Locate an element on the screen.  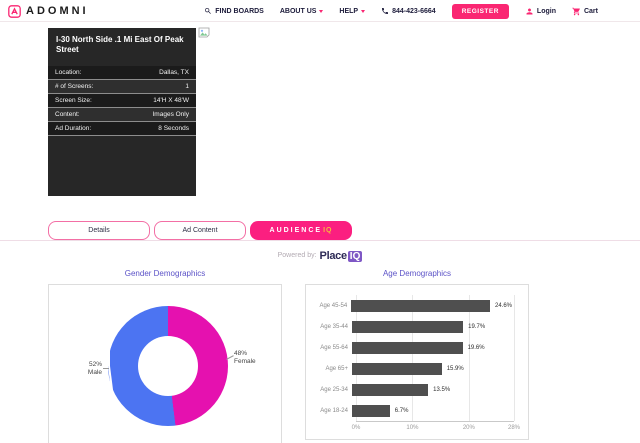
nav-help-label: HELP is located at coordinates (349, 11).